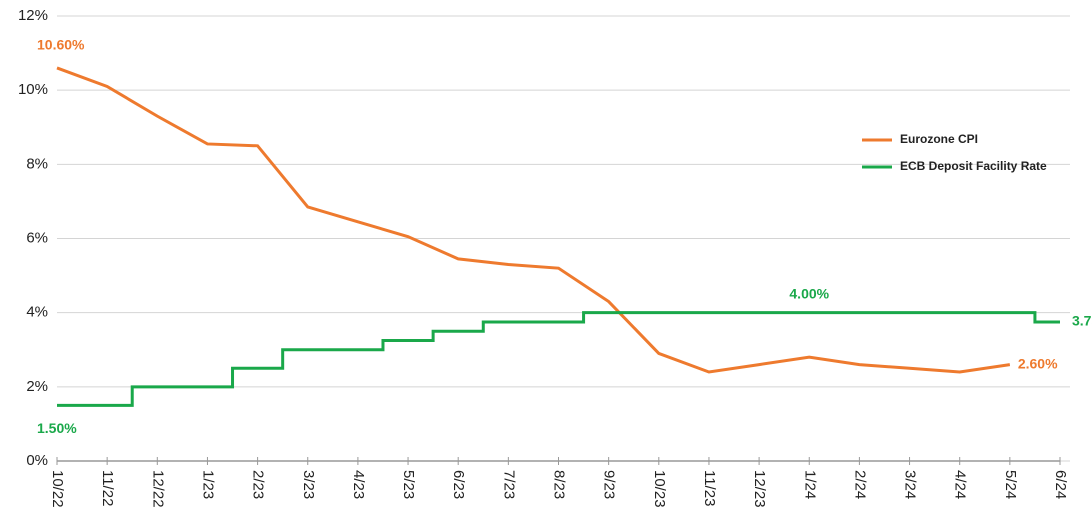 The width and height of the screenshot is (1092, 526). Describe the element at coordinates (458, 484) in the screenshot. I see `x-tick-label: 6/23` at that location.